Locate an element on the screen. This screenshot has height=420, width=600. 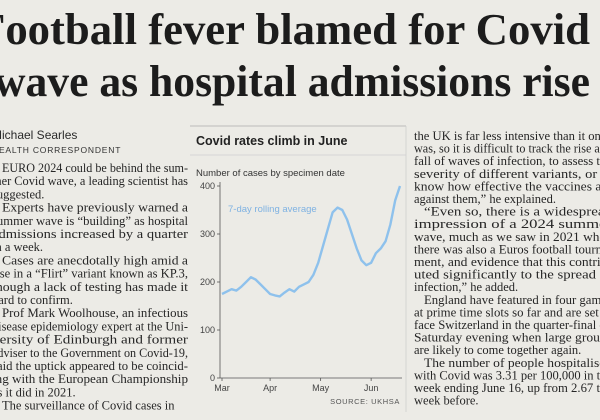
body-line: week ending June 16, up from 2.67 the is located at coordinates (507, 388).